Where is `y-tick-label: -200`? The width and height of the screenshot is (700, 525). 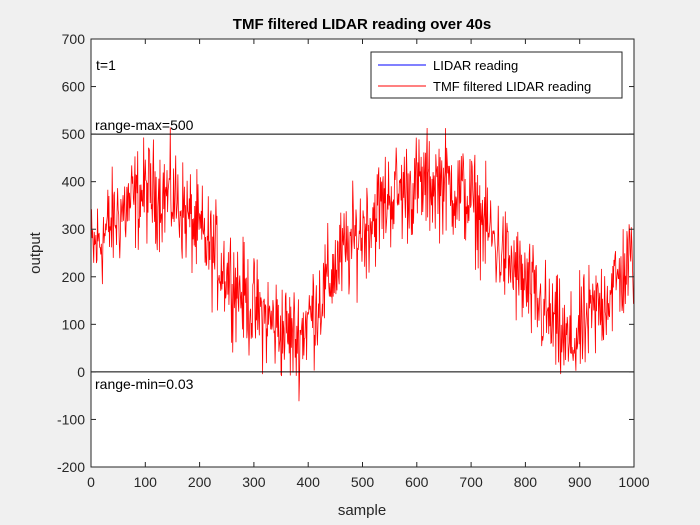 y-tick-label: -200 is located at coordinates (71, 467).